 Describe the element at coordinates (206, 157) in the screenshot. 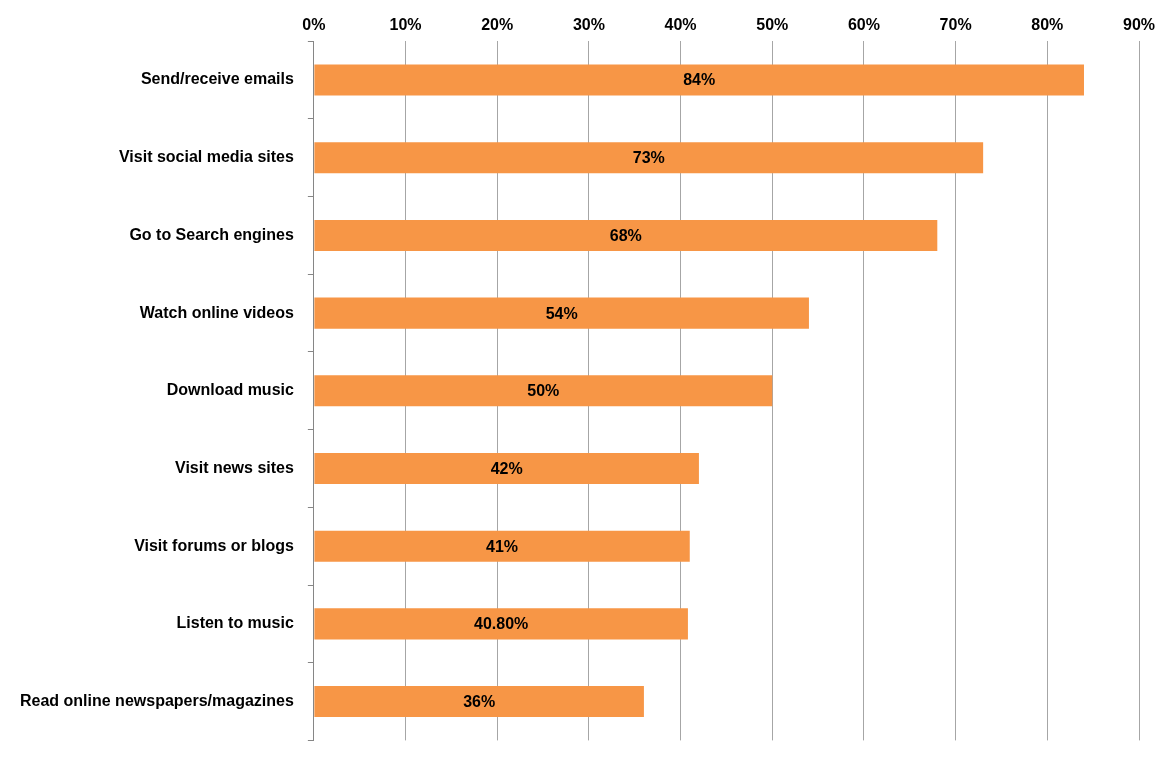

I see `y-tick-label: Visit social media sites` at that location.